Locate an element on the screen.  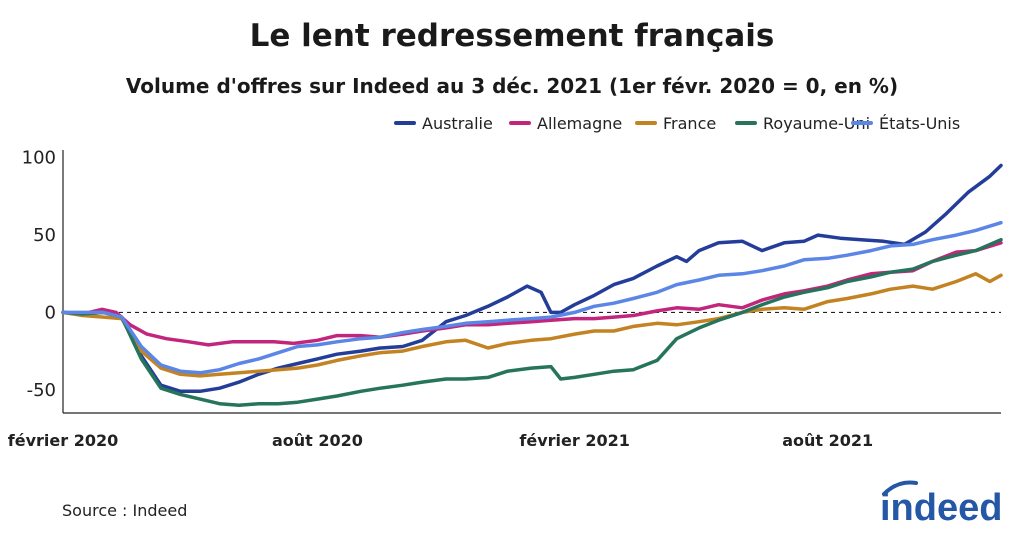
legend-label: Royaume-Uni is located at coordinates (816, 123).